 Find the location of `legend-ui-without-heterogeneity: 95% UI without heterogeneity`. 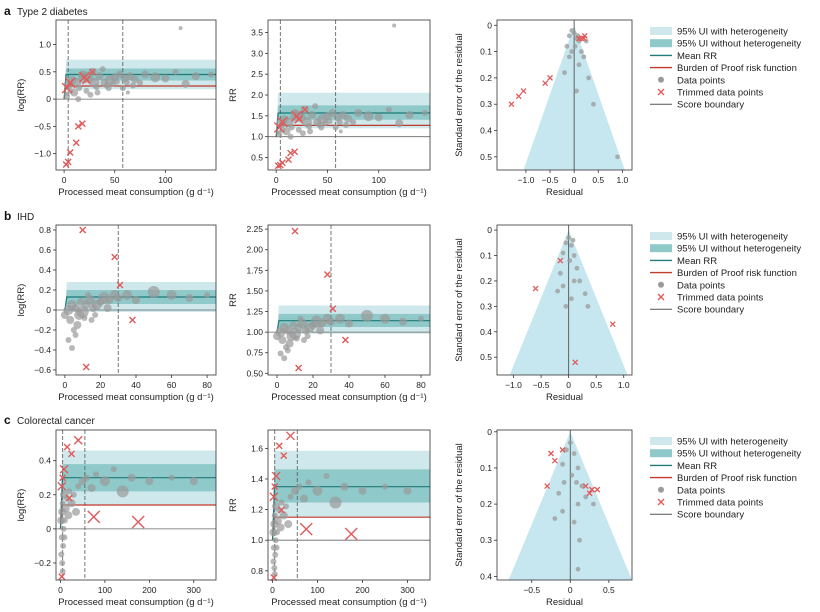

legend-ui-without-heterogeneity: 95% UI without heterogeneity is located at coordinates (739, 44).